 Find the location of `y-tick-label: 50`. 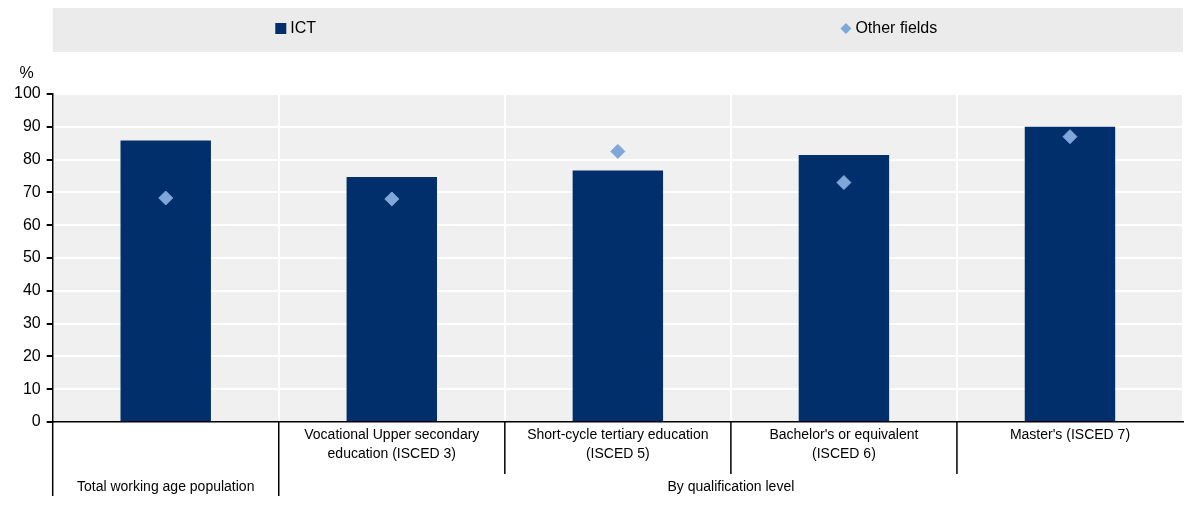

y-tick-label: 50 is located at coordinates (31, 257).